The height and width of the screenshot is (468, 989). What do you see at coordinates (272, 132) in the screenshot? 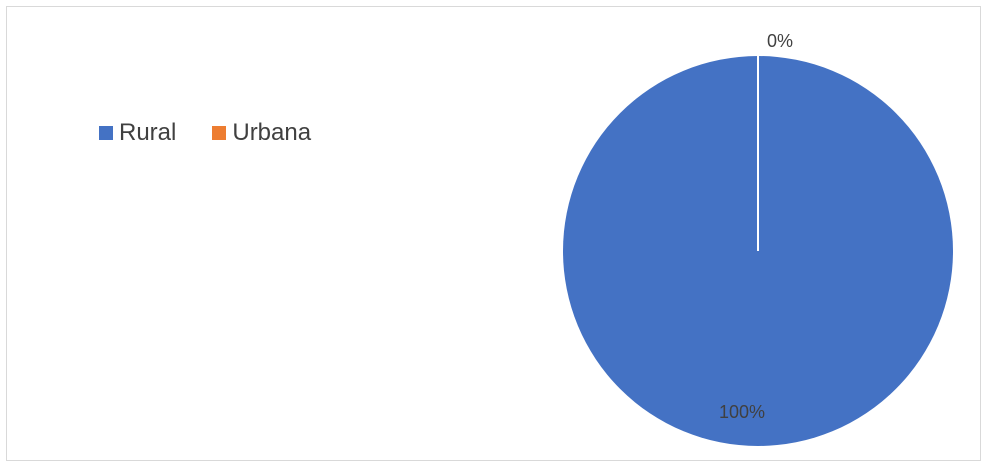
I see `legend-label-urbana: Urbana` at bounding box center [272, 132].